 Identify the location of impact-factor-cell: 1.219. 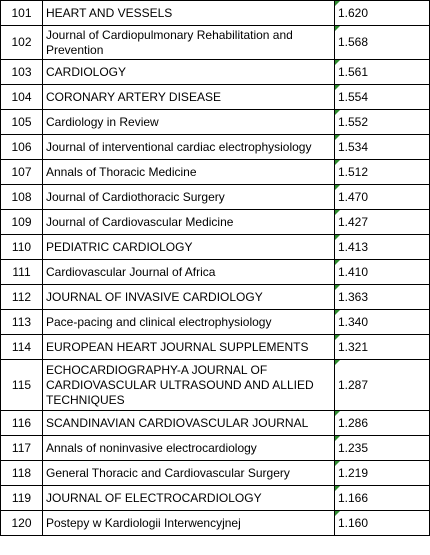
(382, 473).